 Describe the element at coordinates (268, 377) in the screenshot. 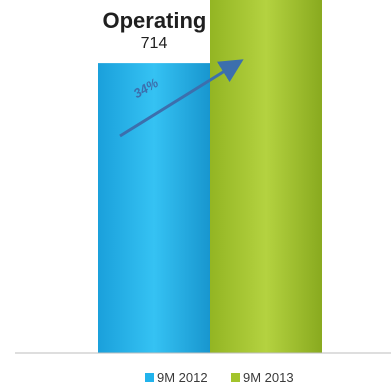

I see `legend-label-9m-2013: 9M 2013` at that location.